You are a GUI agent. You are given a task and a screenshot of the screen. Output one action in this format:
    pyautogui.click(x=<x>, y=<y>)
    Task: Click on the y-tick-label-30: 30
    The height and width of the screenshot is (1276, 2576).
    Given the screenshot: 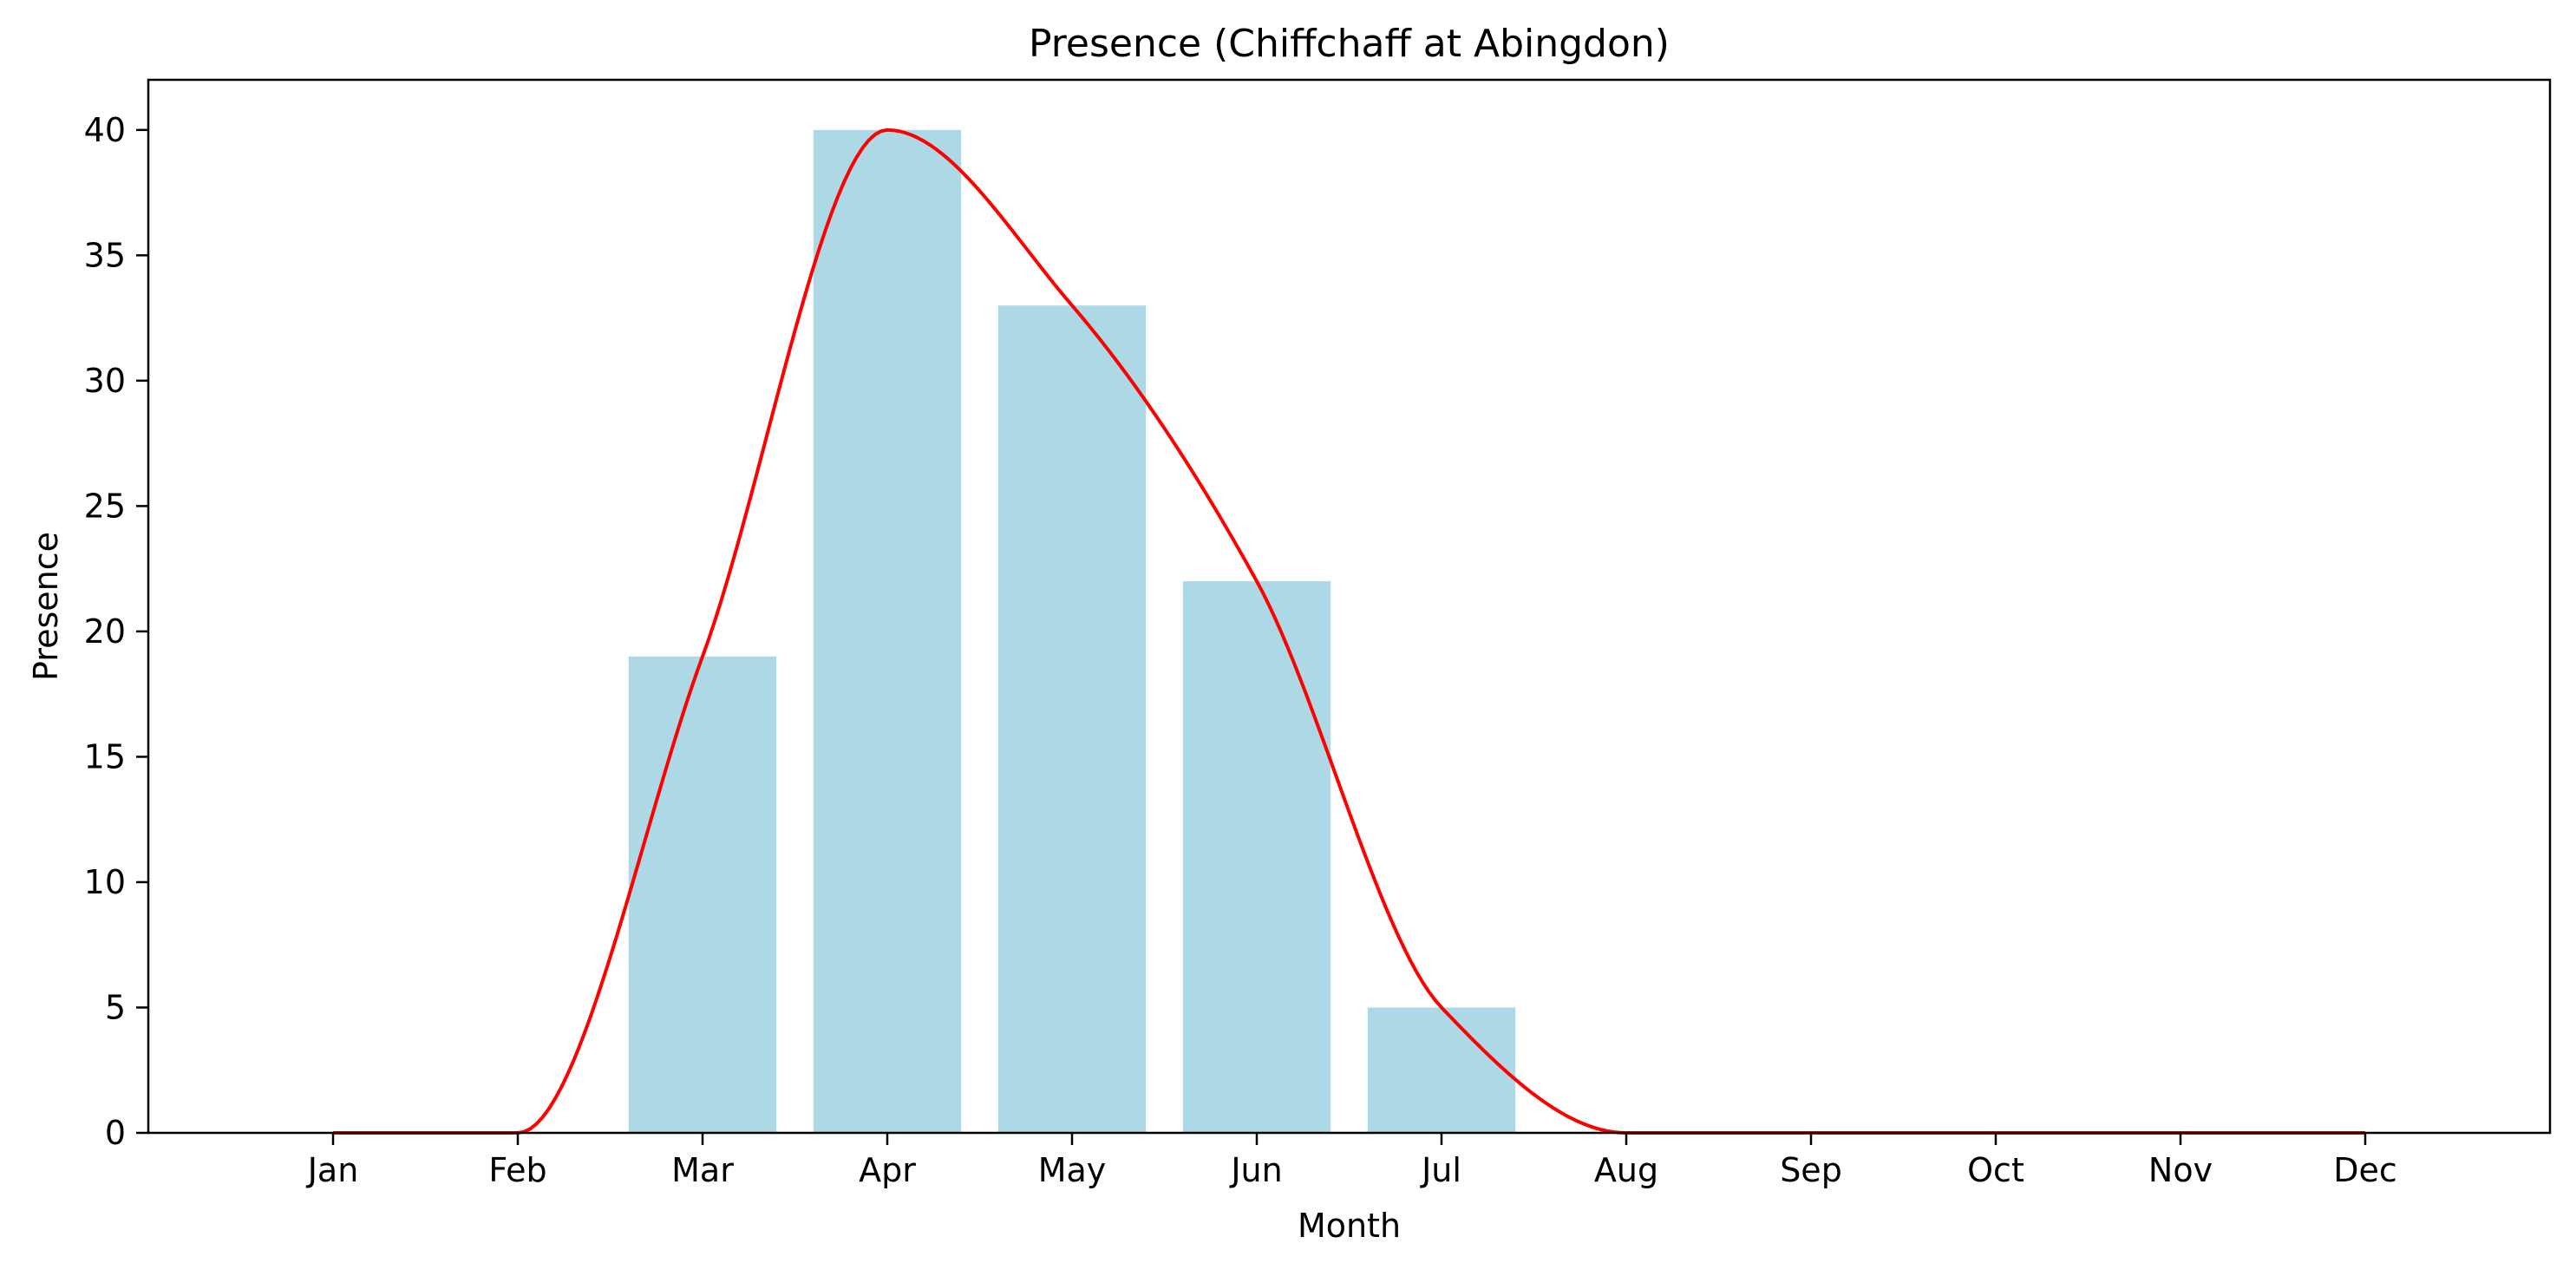 What is the action you would take?
    pyautogui.click(x=105, y=381)
    